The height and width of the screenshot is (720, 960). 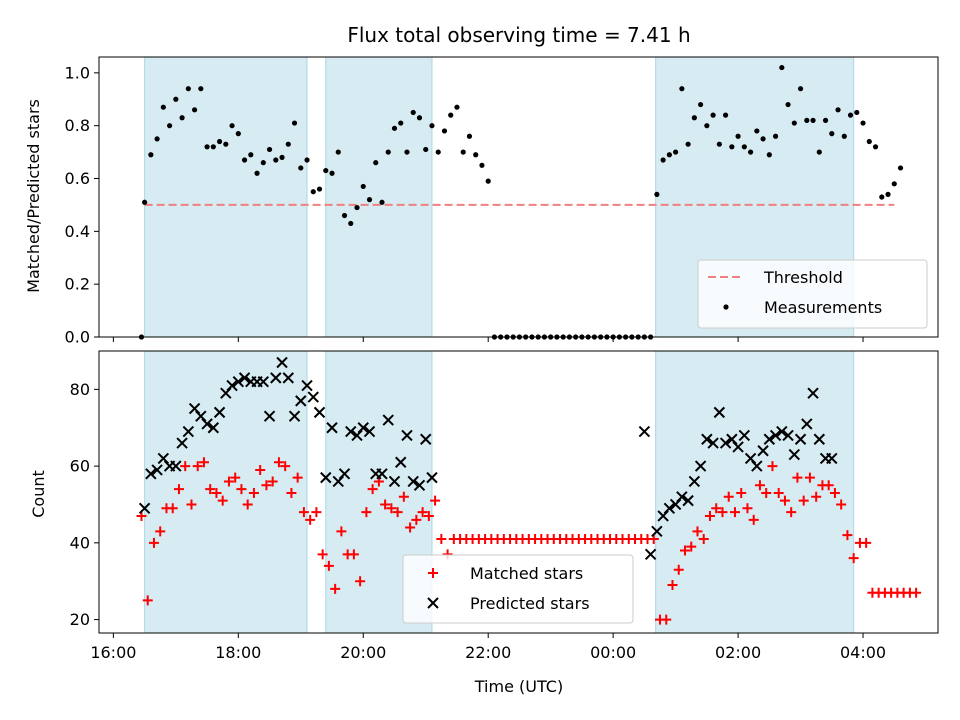 I want to click on x-tick-label: 18:00, so click(x=238, y=652).